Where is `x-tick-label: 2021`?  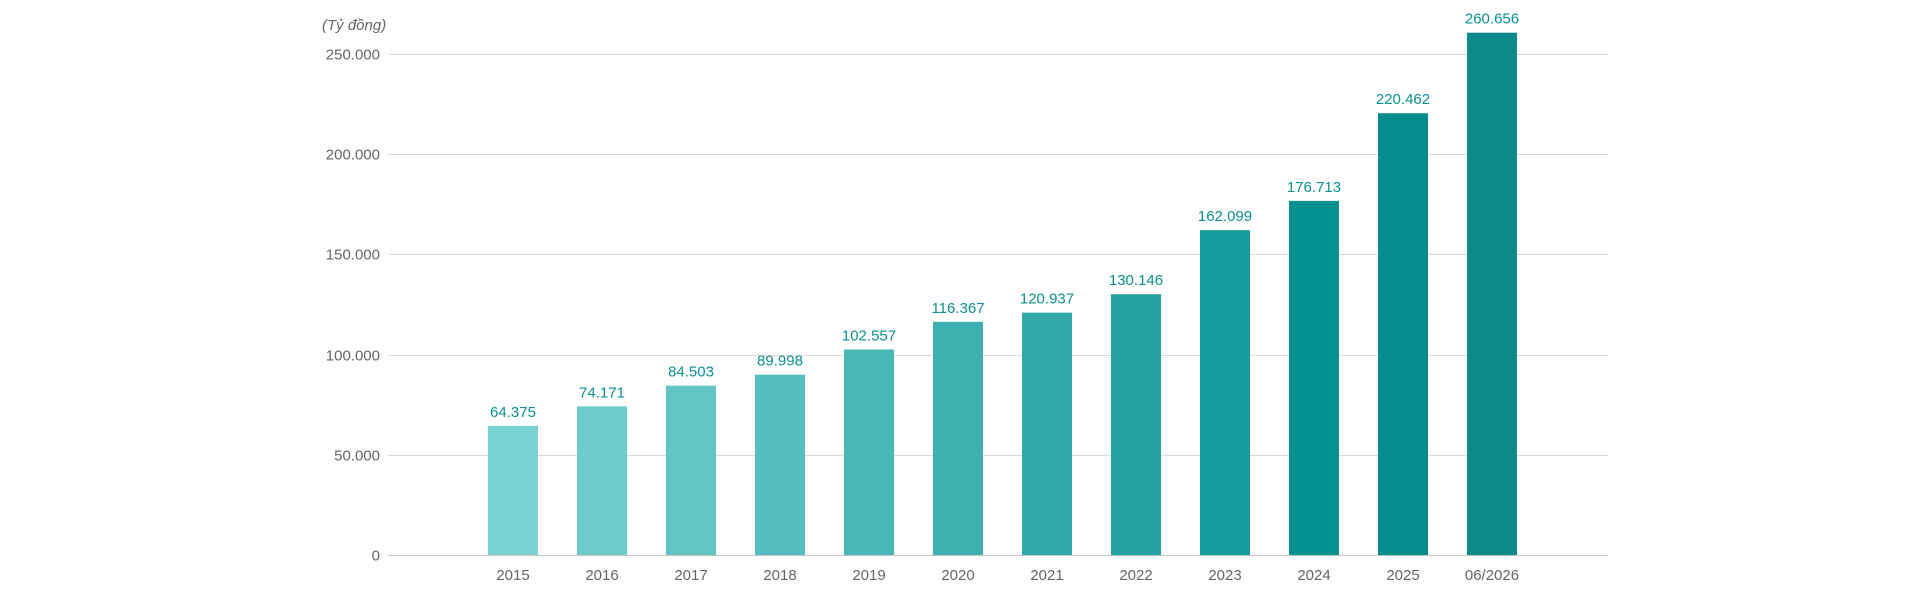
x-tick-label: 2021 is located at coordinates (1046, 575).